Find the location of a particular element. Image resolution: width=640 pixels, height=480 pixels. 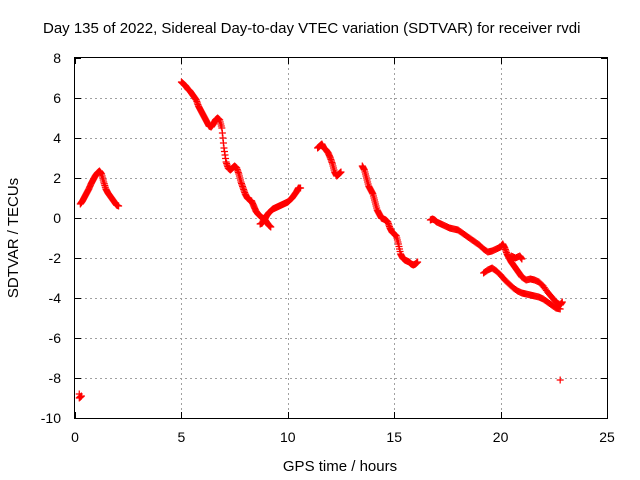

y-tick-label: -10 is located at coordinates (51, 418).